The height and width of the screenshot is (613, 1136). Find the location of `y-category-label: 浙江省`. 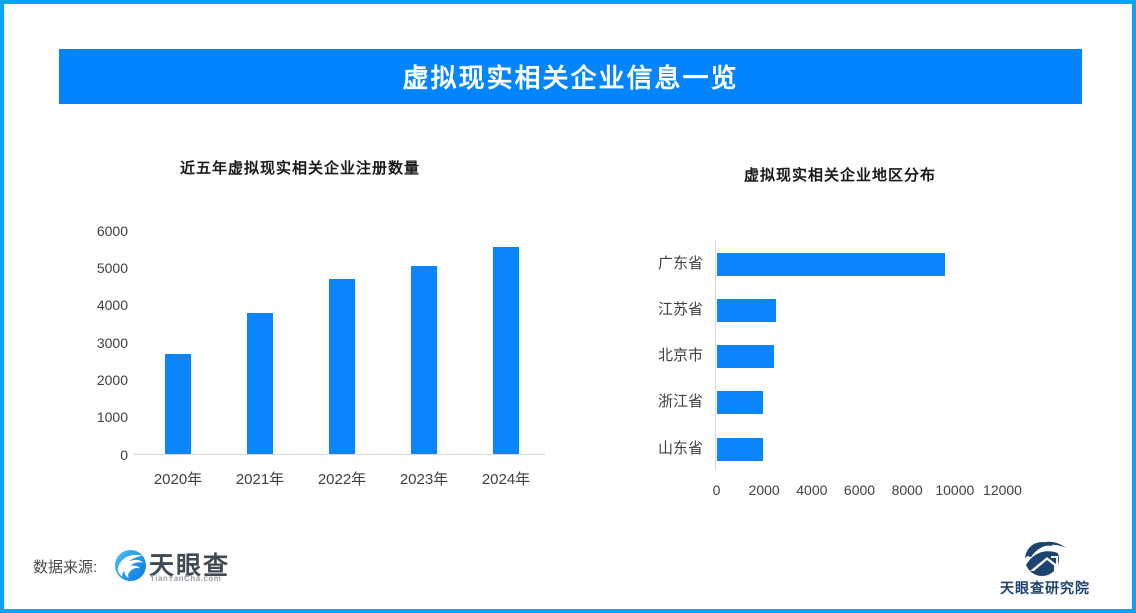

y-category-label: 浙江省 is located at coordinates (680, 402).